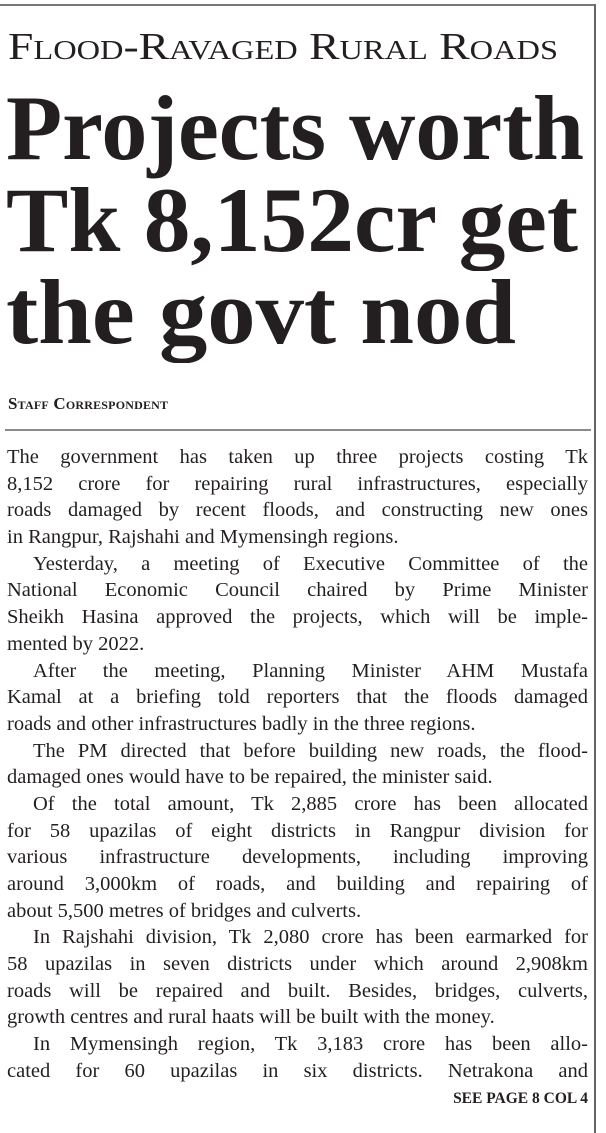 The height and width of the screenshot is (1133, 606). I want to click on right-border, so click(595, 568).